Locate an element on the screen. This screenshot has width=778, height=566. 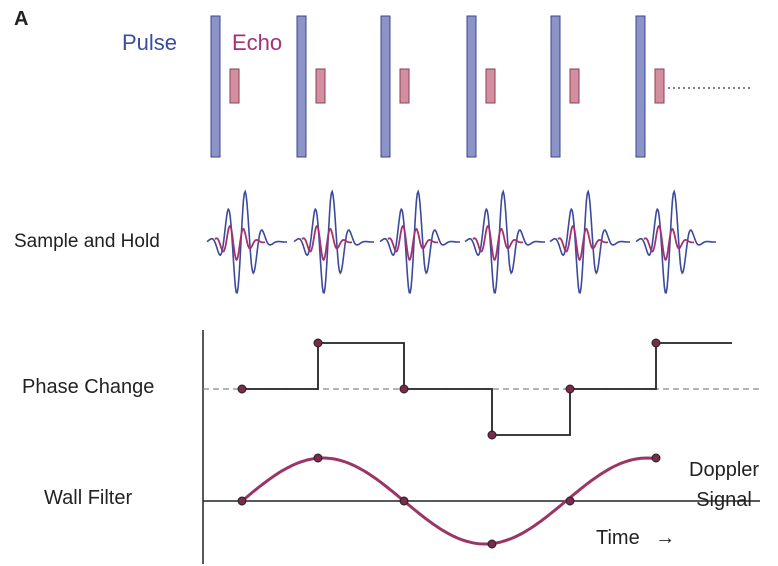
time-label: Time → is located at coordinates (635, 538).